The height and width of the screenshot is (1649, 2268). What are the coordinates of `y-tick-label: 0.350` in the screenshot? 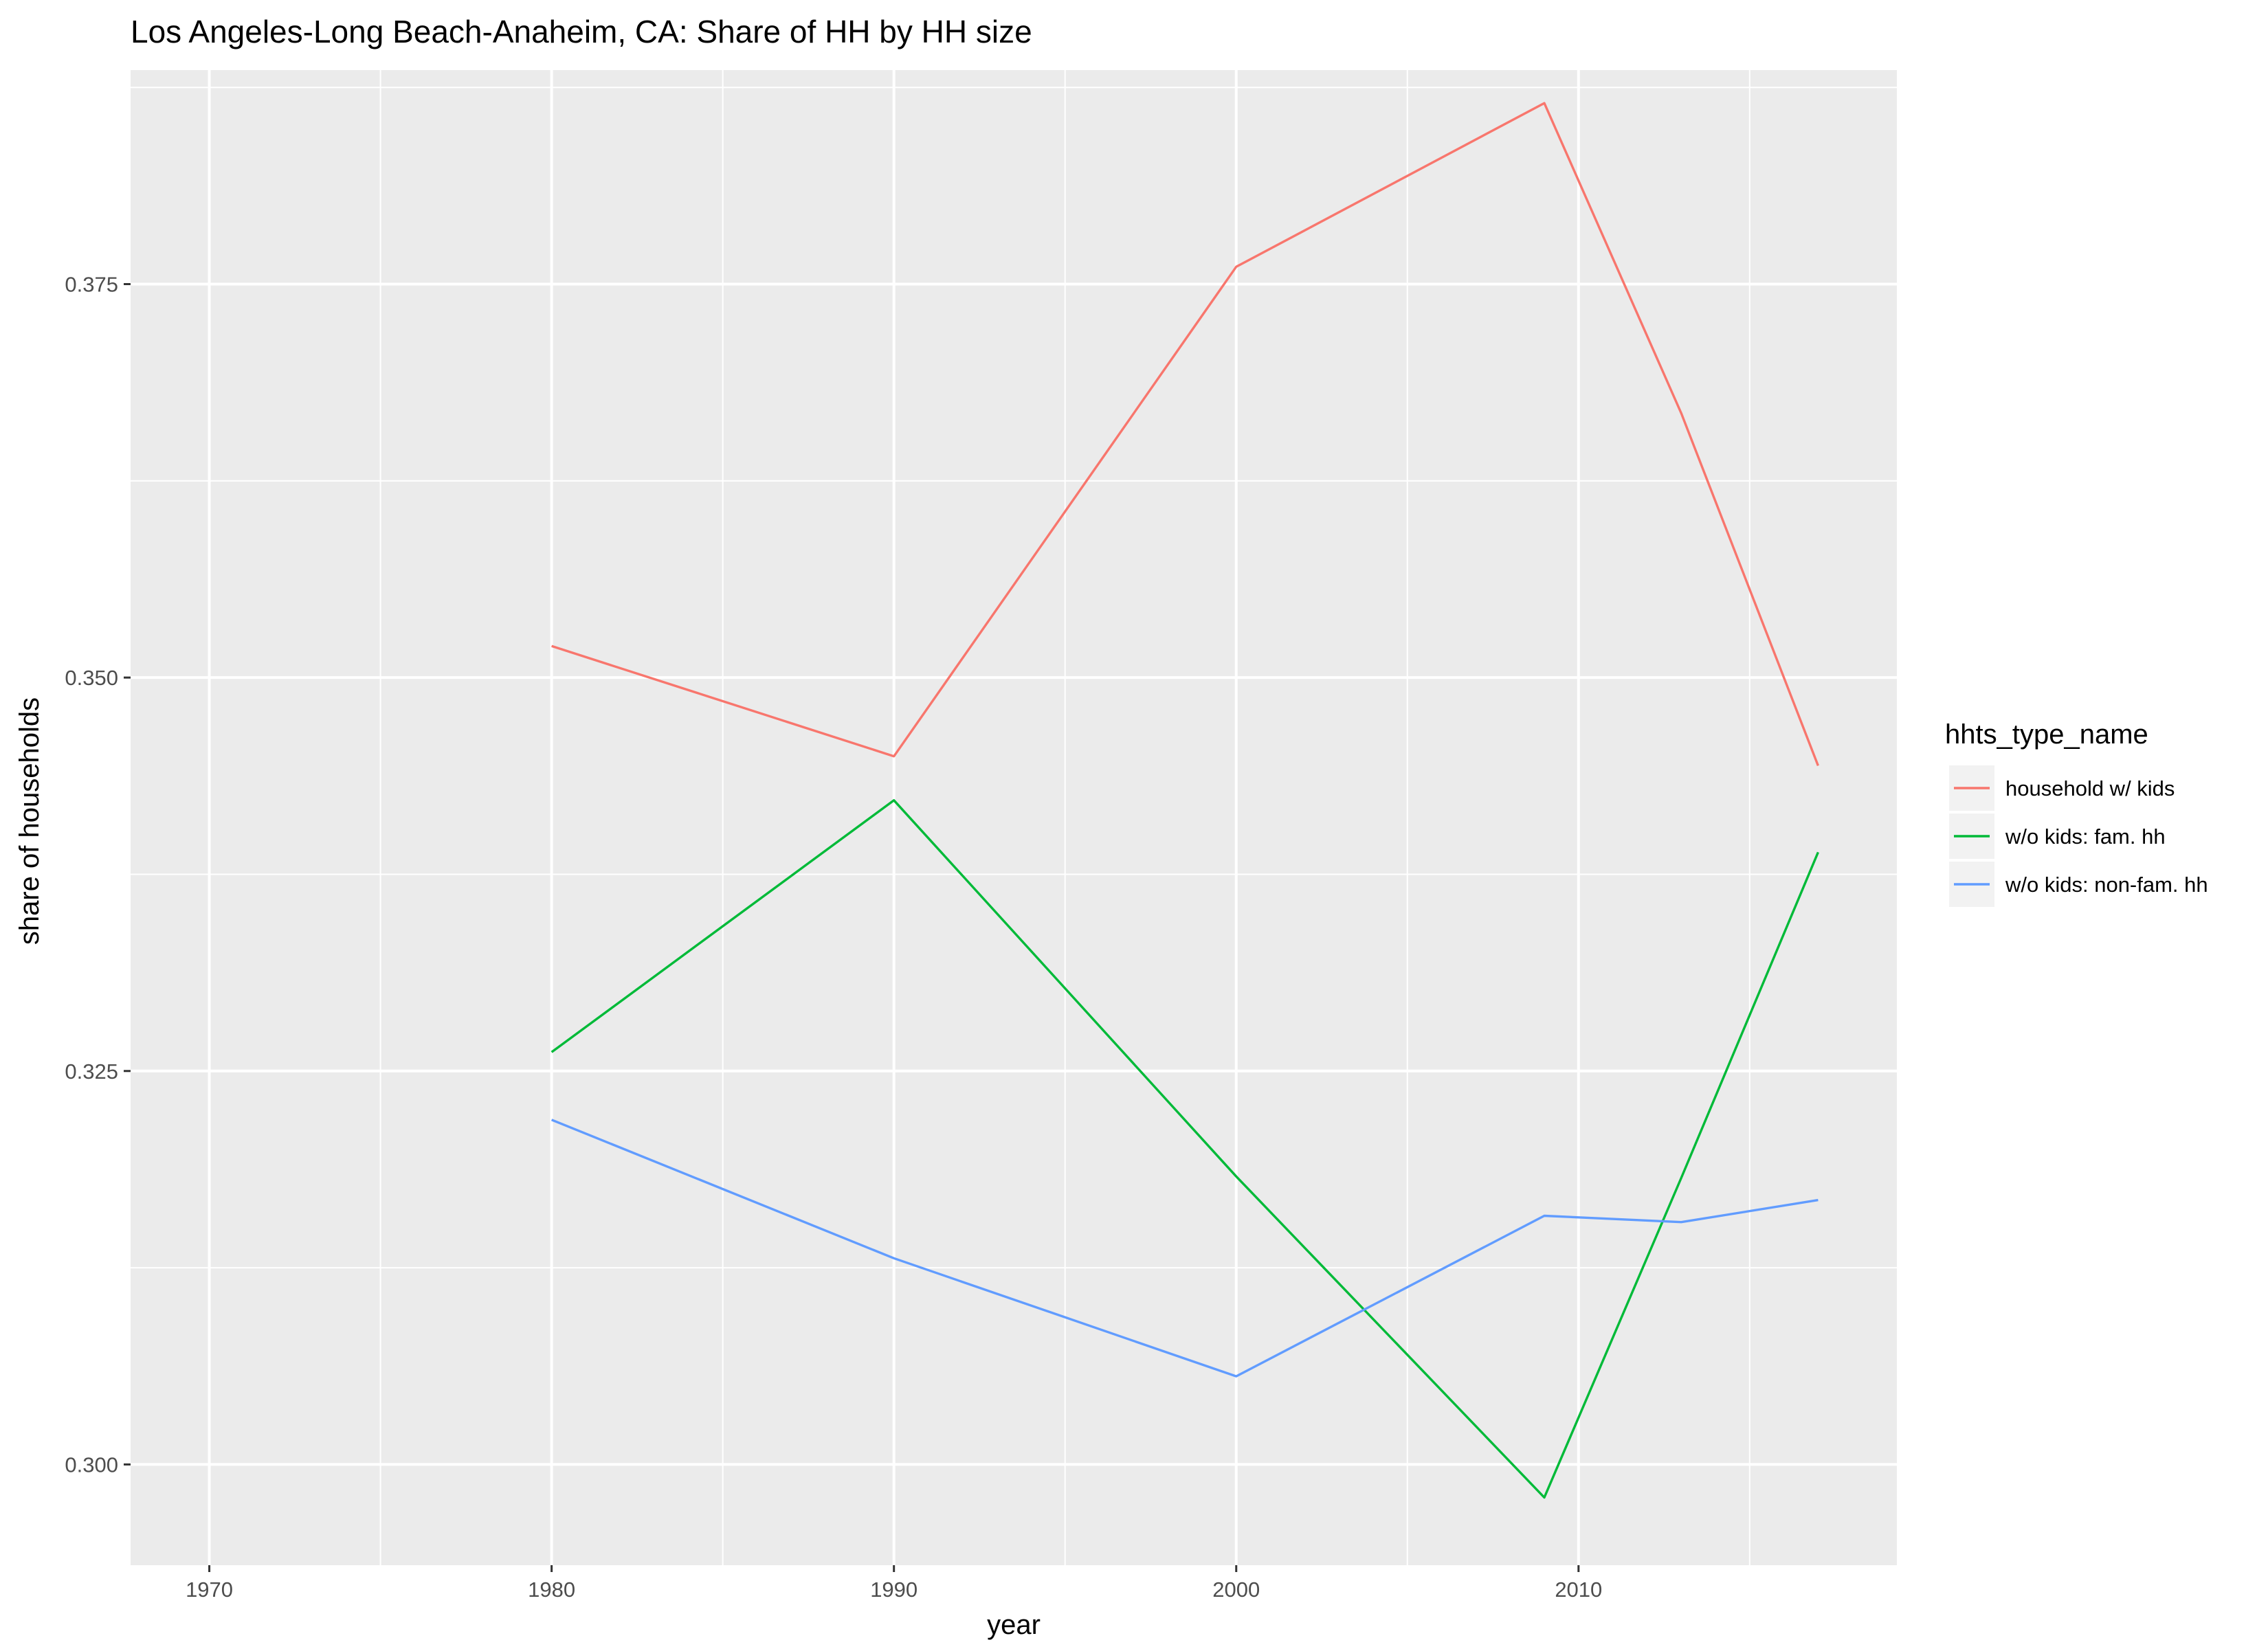 It's located at (91, 678).